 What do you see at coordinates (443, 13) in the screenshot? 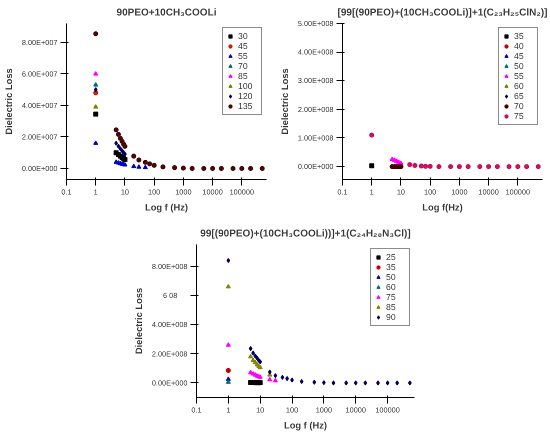
I see `chart-title: [99[(90PEO)+(10CH₃COOLi)]+1(C₂₃H₂₅ClN₂)]` at bounding box center [443, 13].